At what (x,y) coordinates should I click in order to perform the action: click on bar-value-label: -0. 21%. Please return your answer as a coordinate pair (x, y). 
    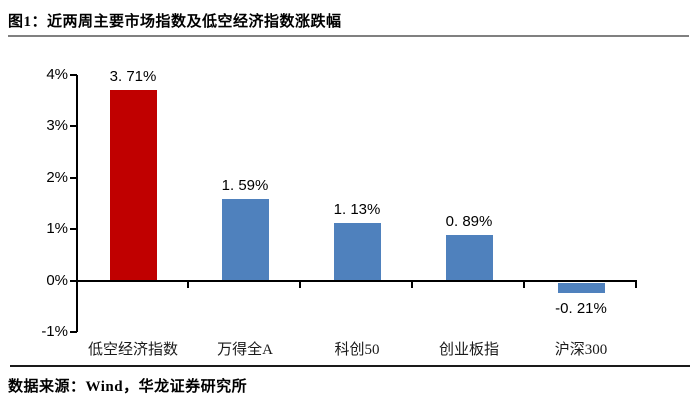
    Looking at the image, I should click on (581, 309).